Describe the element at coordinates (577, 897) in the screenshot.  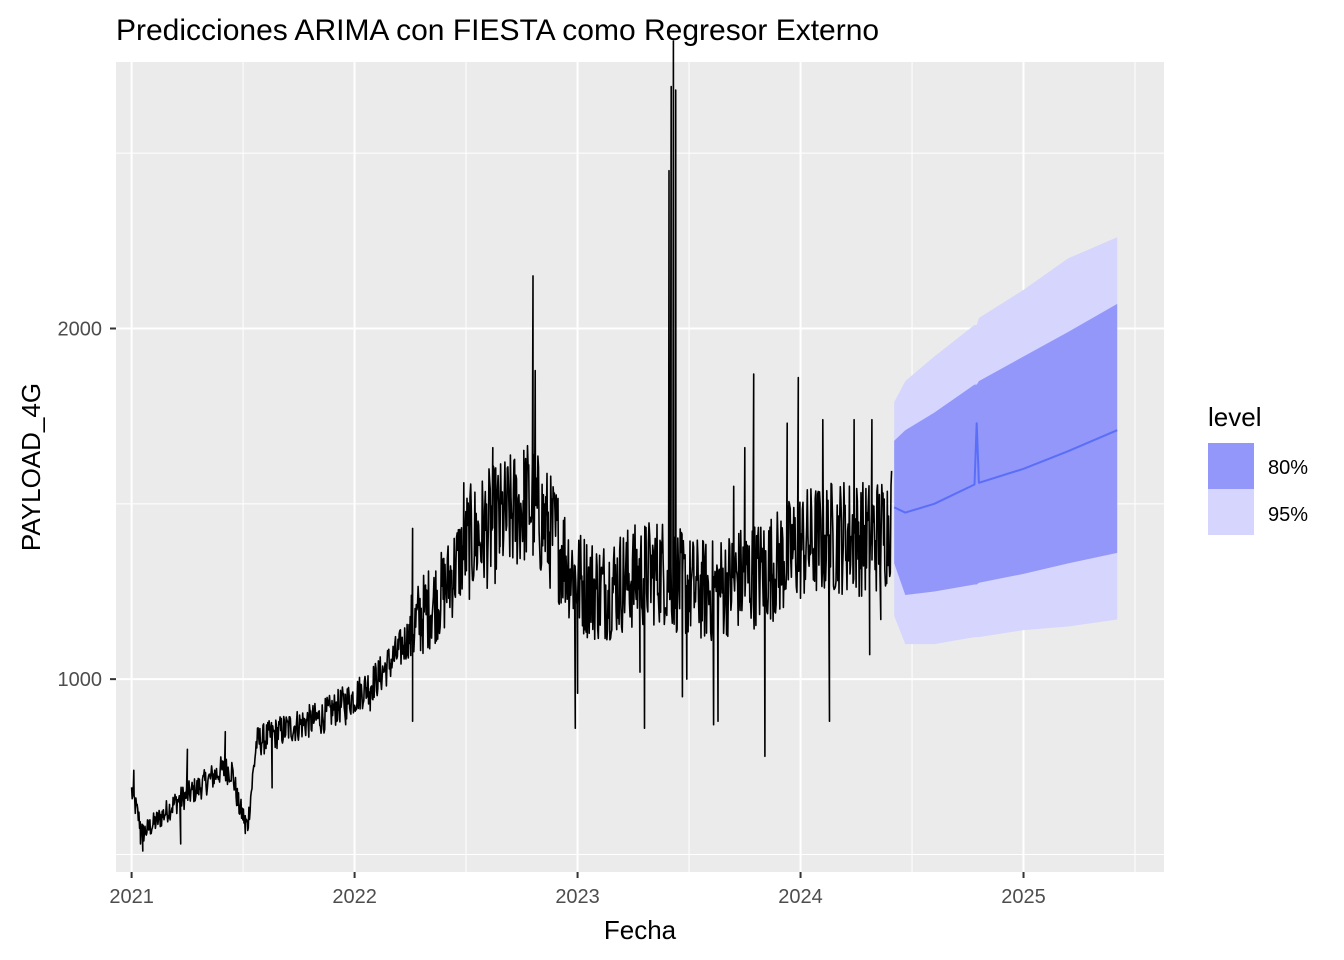
I see `x-tick-label: 2023` at that location.